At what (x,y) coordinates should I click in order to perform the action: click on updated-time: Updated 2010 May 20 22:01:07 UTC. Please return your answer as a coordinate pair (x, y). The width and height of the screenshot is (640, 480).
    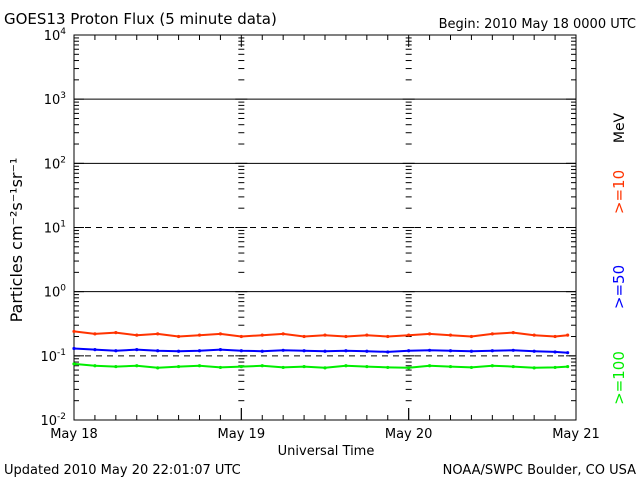
    Looking at the image, I should click on (122, 470).